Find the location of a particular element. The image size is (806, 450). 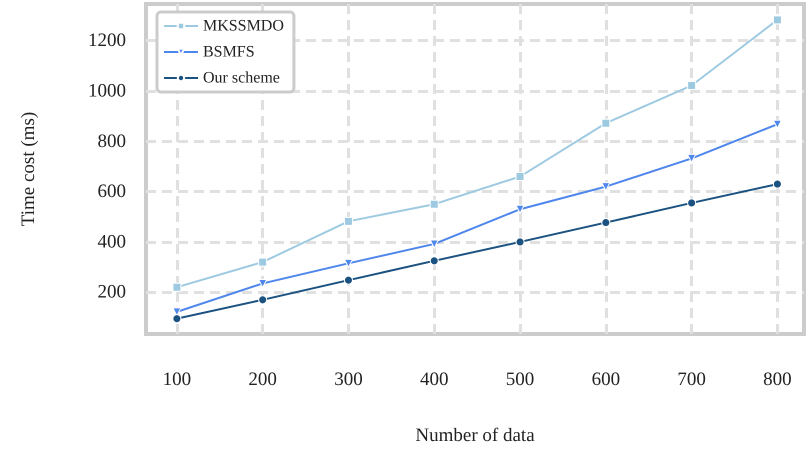

legend-label: BSMFS is located at coordinates (229, 52).